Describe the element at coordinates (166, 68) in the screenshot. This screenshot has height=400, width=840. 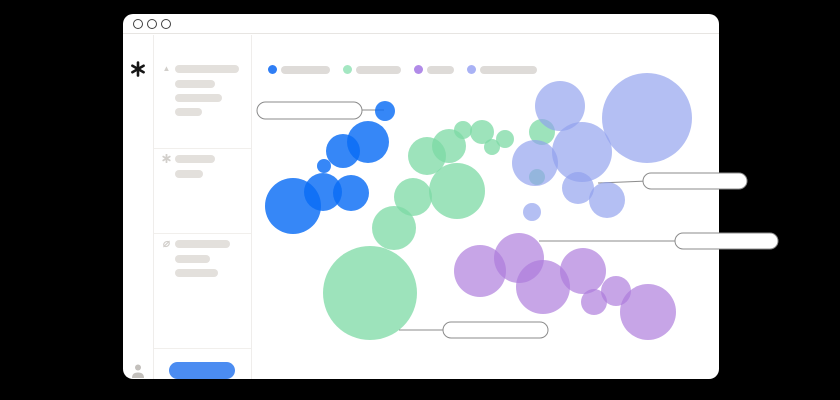
I see `triangle-icon: ▲` at that location.